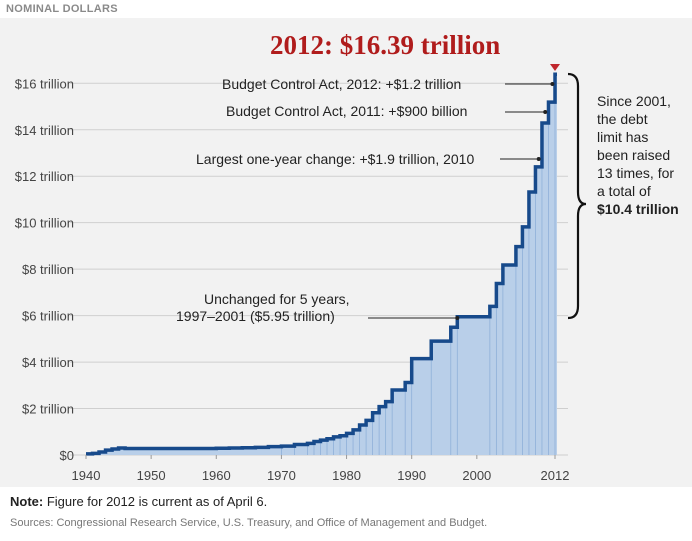  Describe the element at coordinates (44, 223) in the screenshot. I see `y-tick-label: $10 trillion` at that location.